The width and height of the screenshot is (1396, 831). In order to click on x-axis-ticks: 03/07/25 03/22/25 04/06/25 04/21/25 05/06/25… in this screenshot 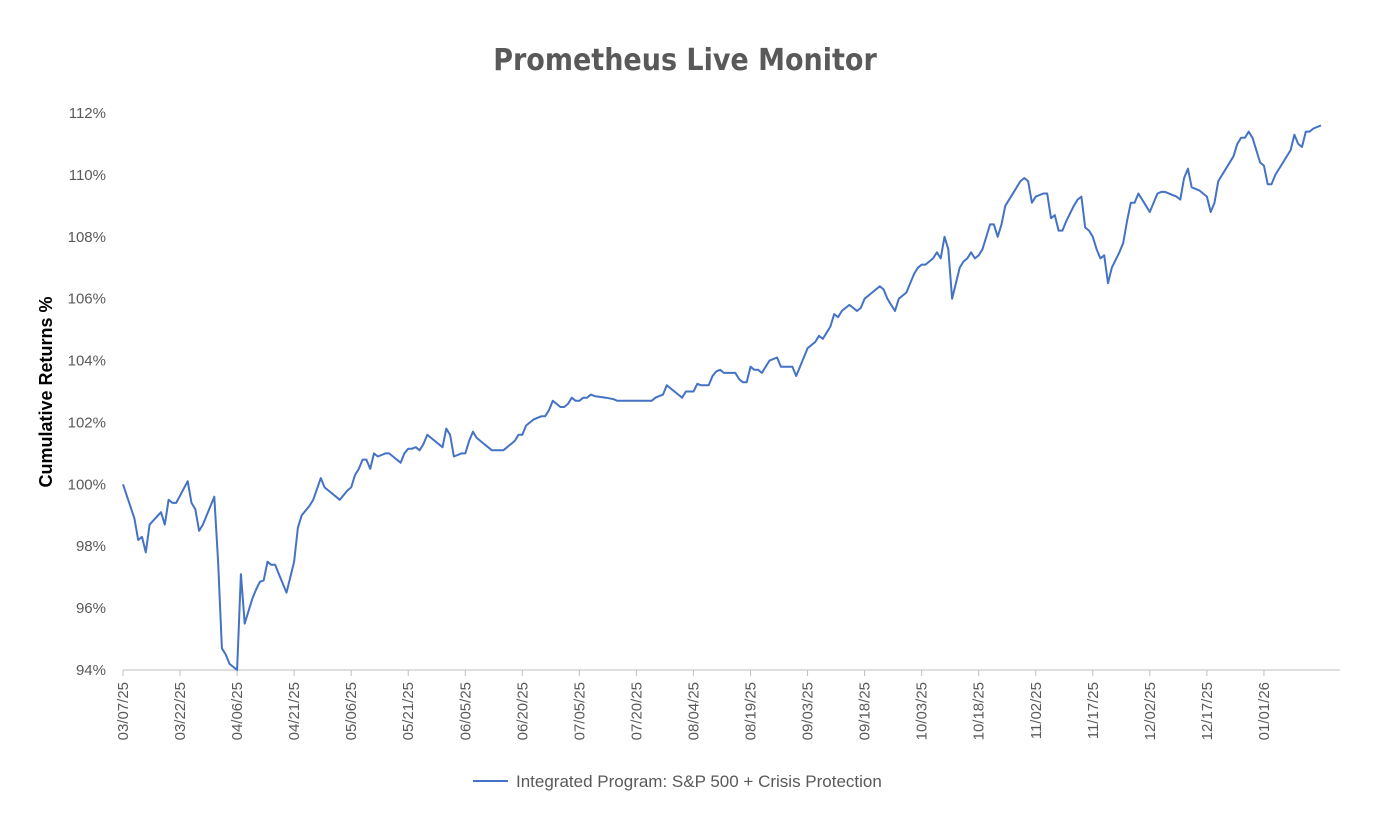, I will do `click(694, 705)`.